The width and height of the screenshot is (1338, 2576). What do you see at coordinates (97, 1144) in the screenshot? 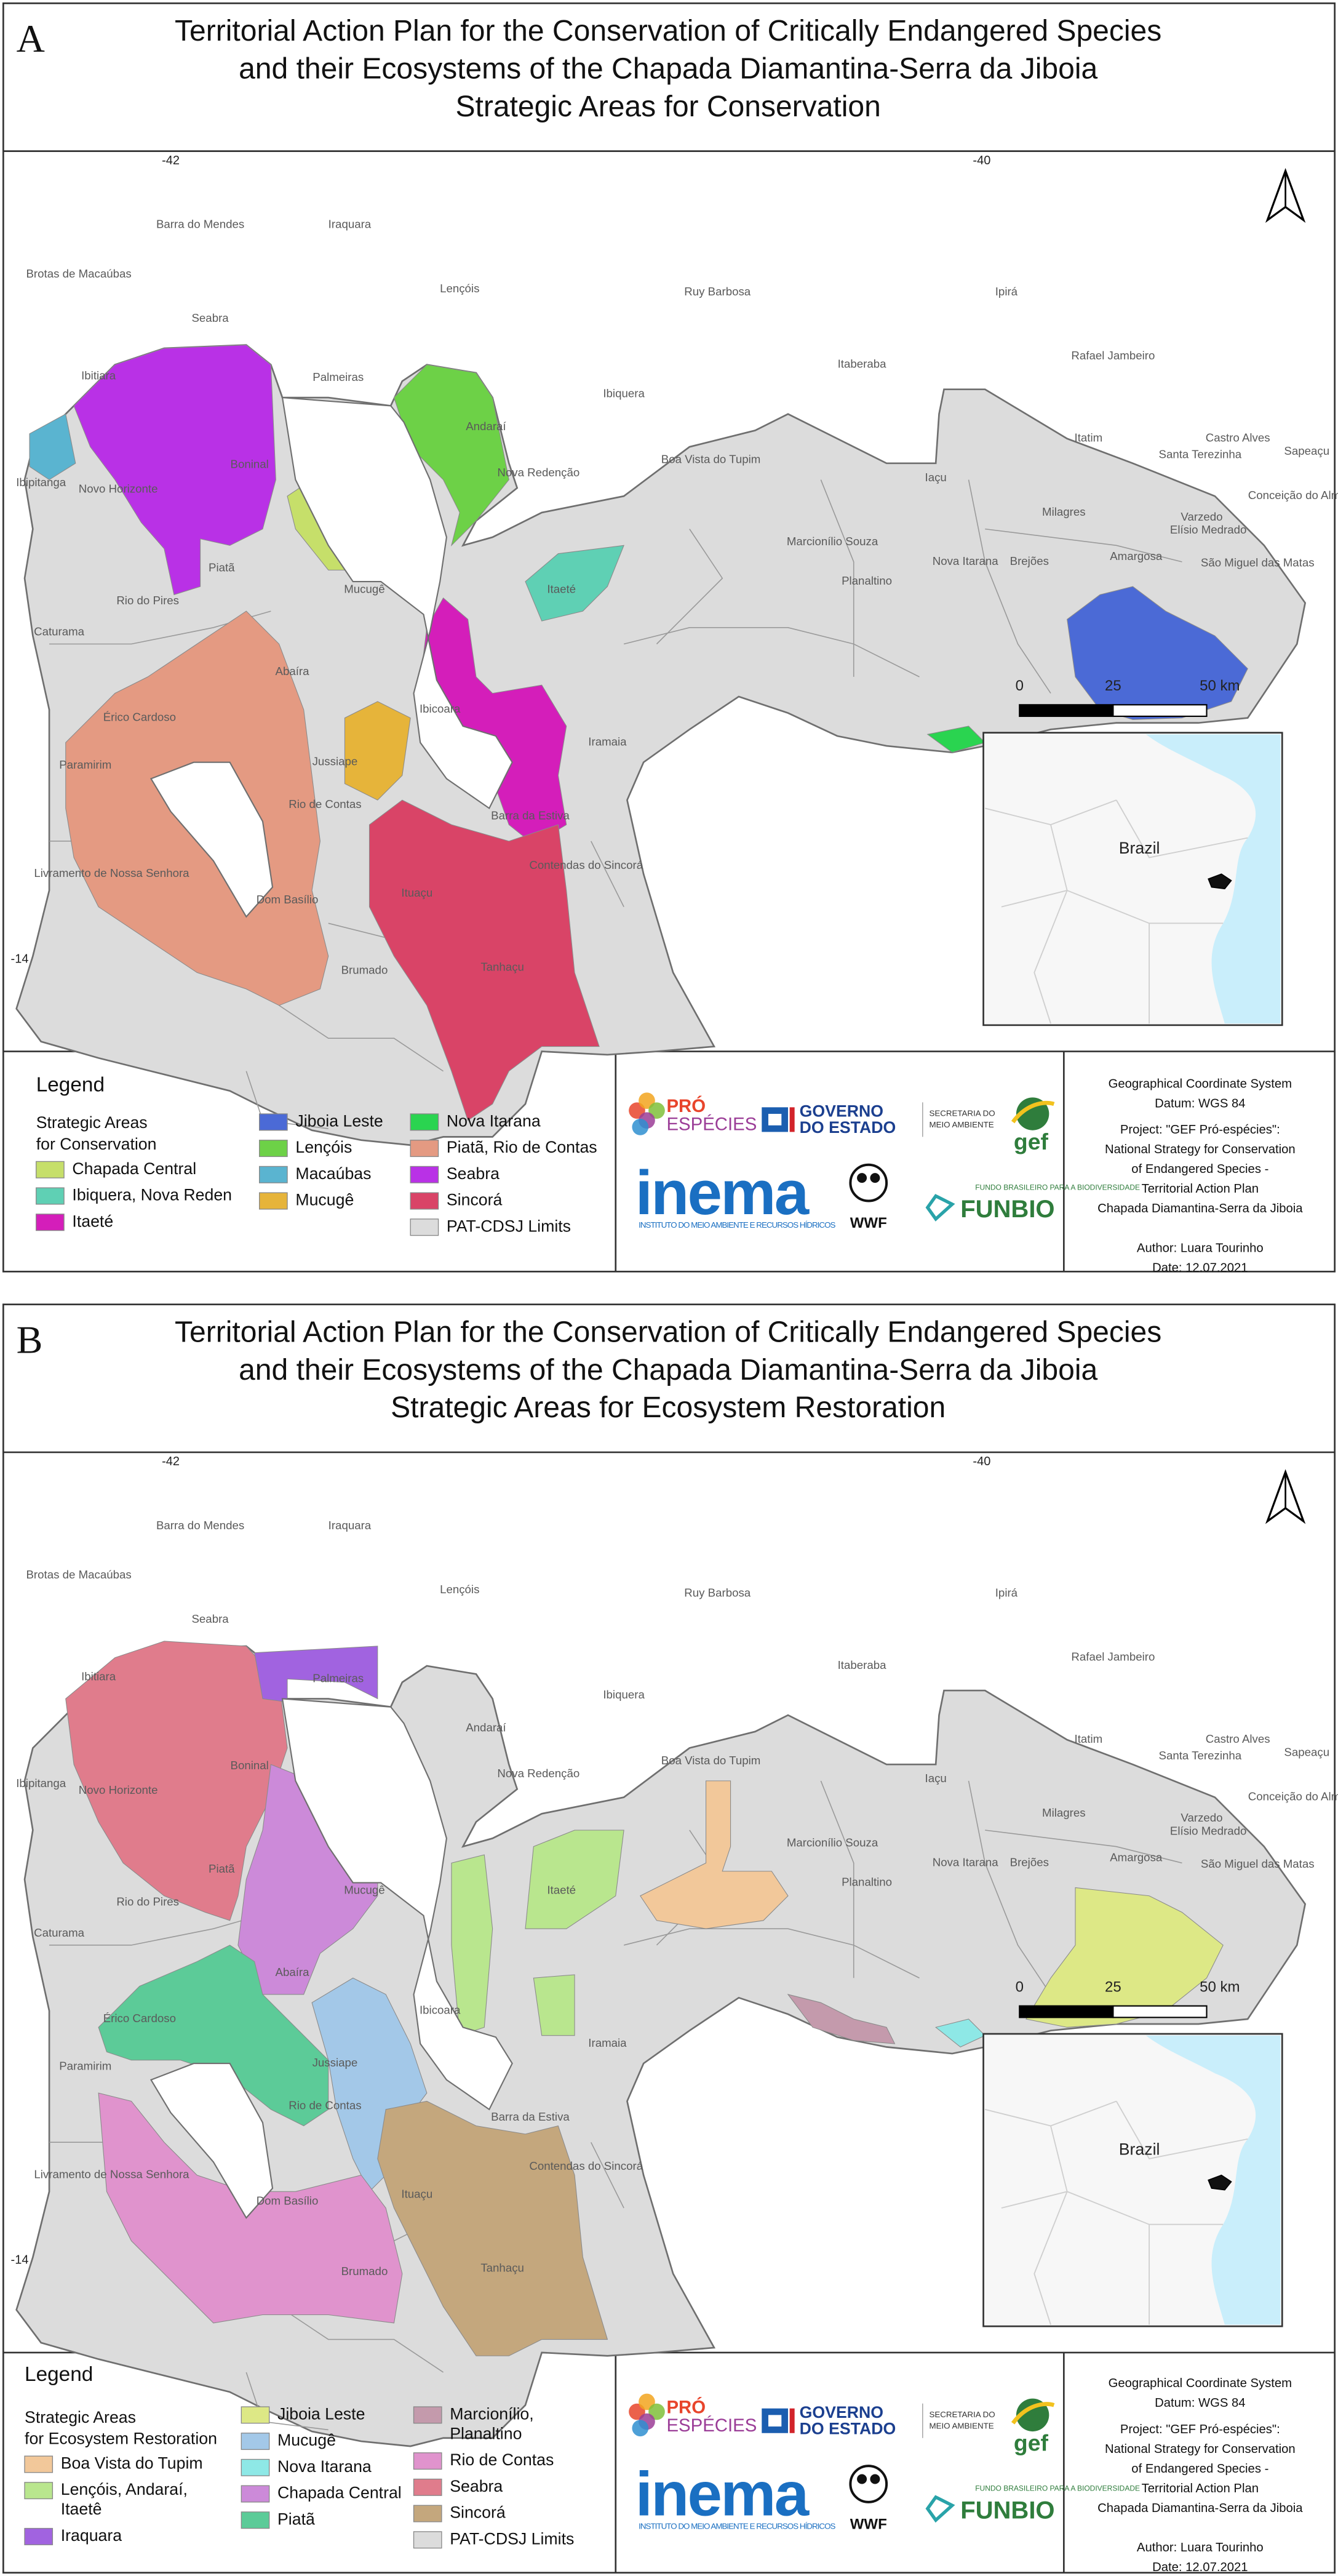
I see `legend-subtitle: for Conservation` at bounding box center [97, 1144].